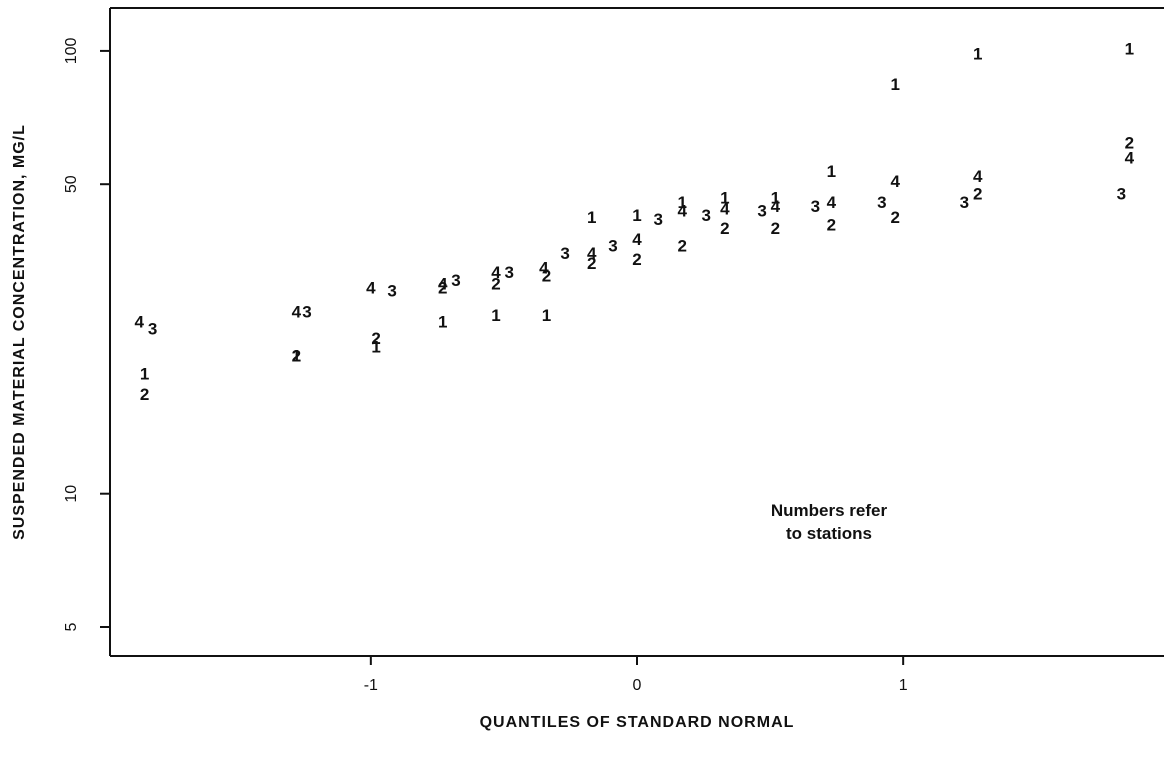 This screenshot has height=764, width=1164. Describe the element at coordinates (829, 533) in the screenshot. I see `annotation-line-2: to stations` at that location.